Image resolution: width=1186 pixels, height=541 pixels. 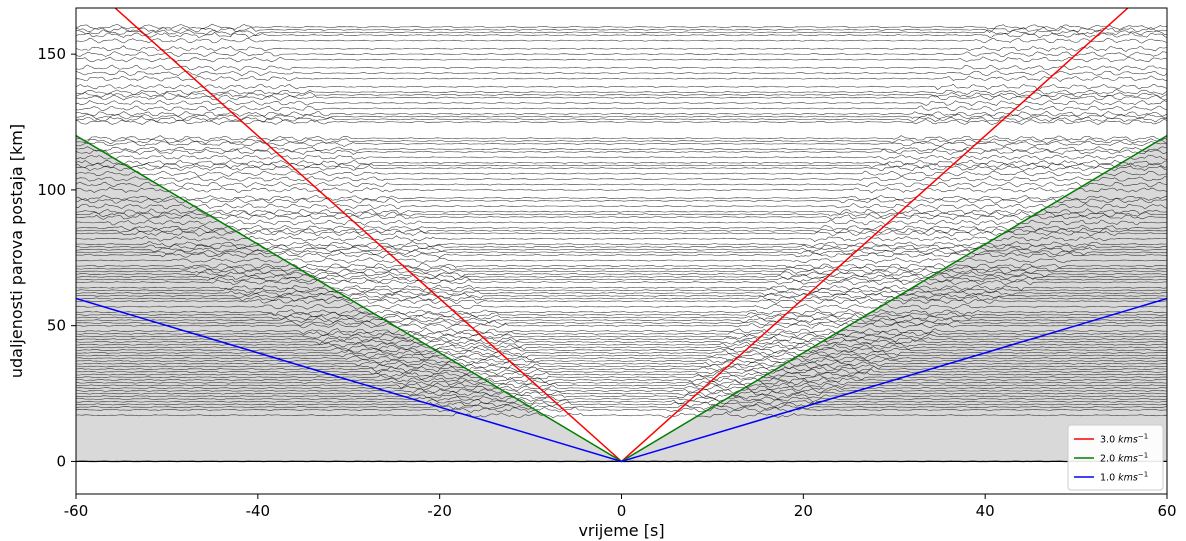 I want to click on x-tick-label: 20, so click(x=803, y=511).